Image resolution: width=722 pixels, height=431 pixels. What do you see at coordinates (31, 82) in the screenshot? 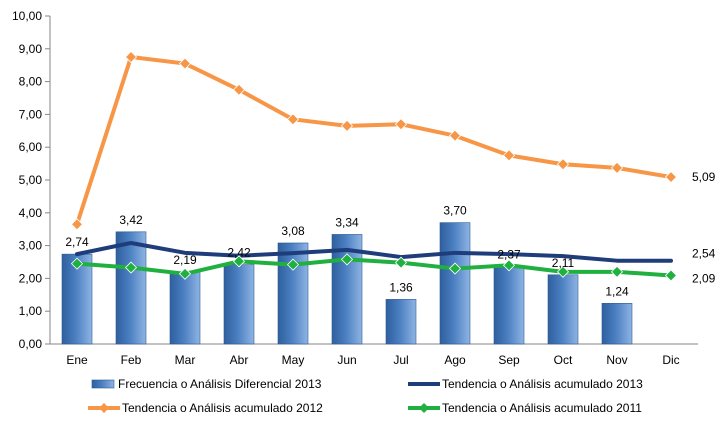
I see `y-tick-label: 8,00` at bounding box center [31, 82].